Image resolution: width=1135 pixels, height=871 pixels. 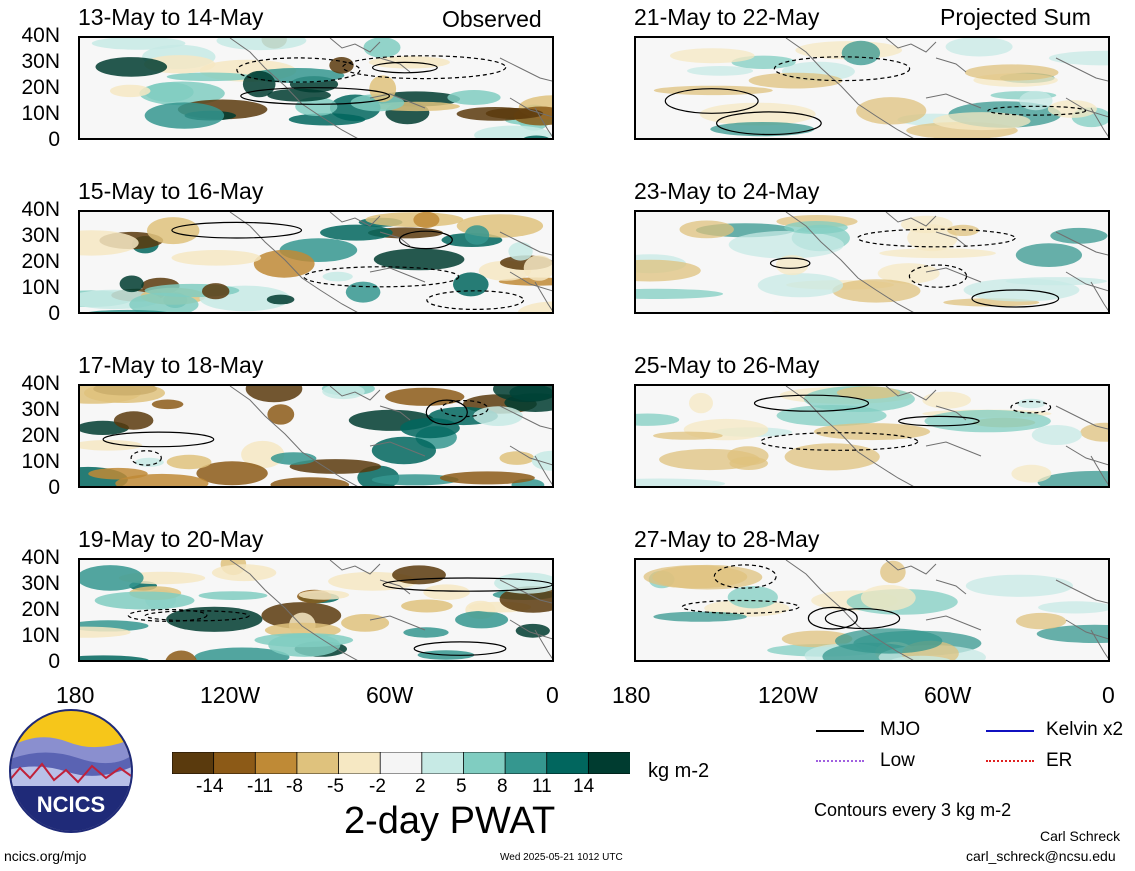 I want to click on cb-tick: -2, so click(x=377, y=786).